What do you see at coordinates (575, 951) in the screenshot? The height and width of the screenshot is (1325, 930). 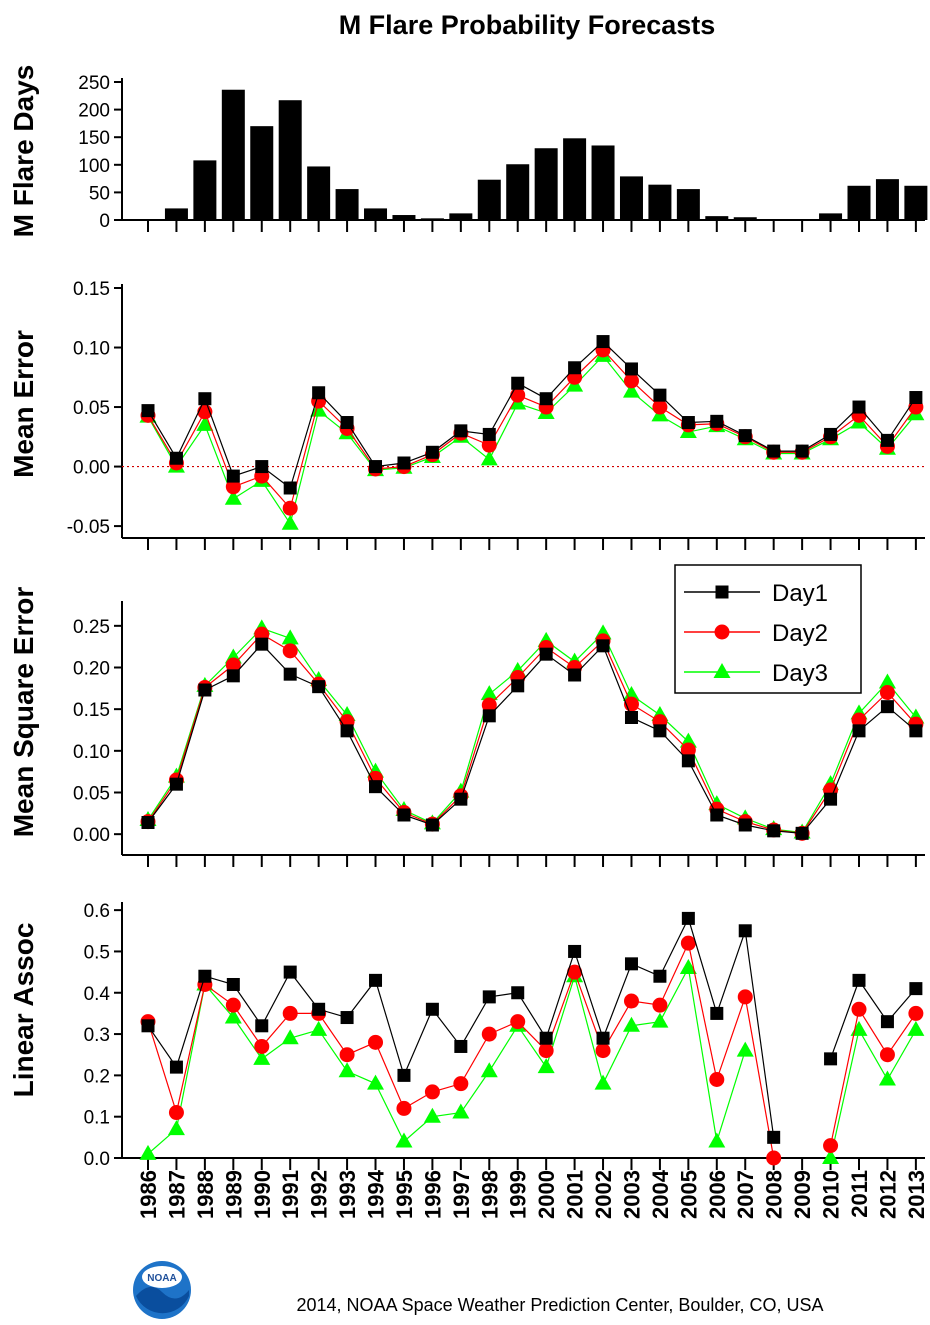 I see `point-day1-2001` at bounding box center [575, 951].